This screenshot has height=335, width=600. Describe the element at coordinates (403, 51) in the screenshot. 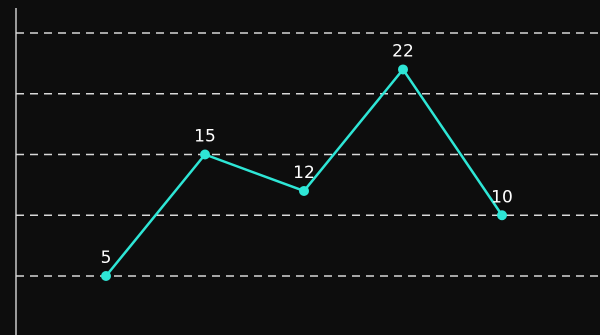

I see `data-label: 22` at that location.